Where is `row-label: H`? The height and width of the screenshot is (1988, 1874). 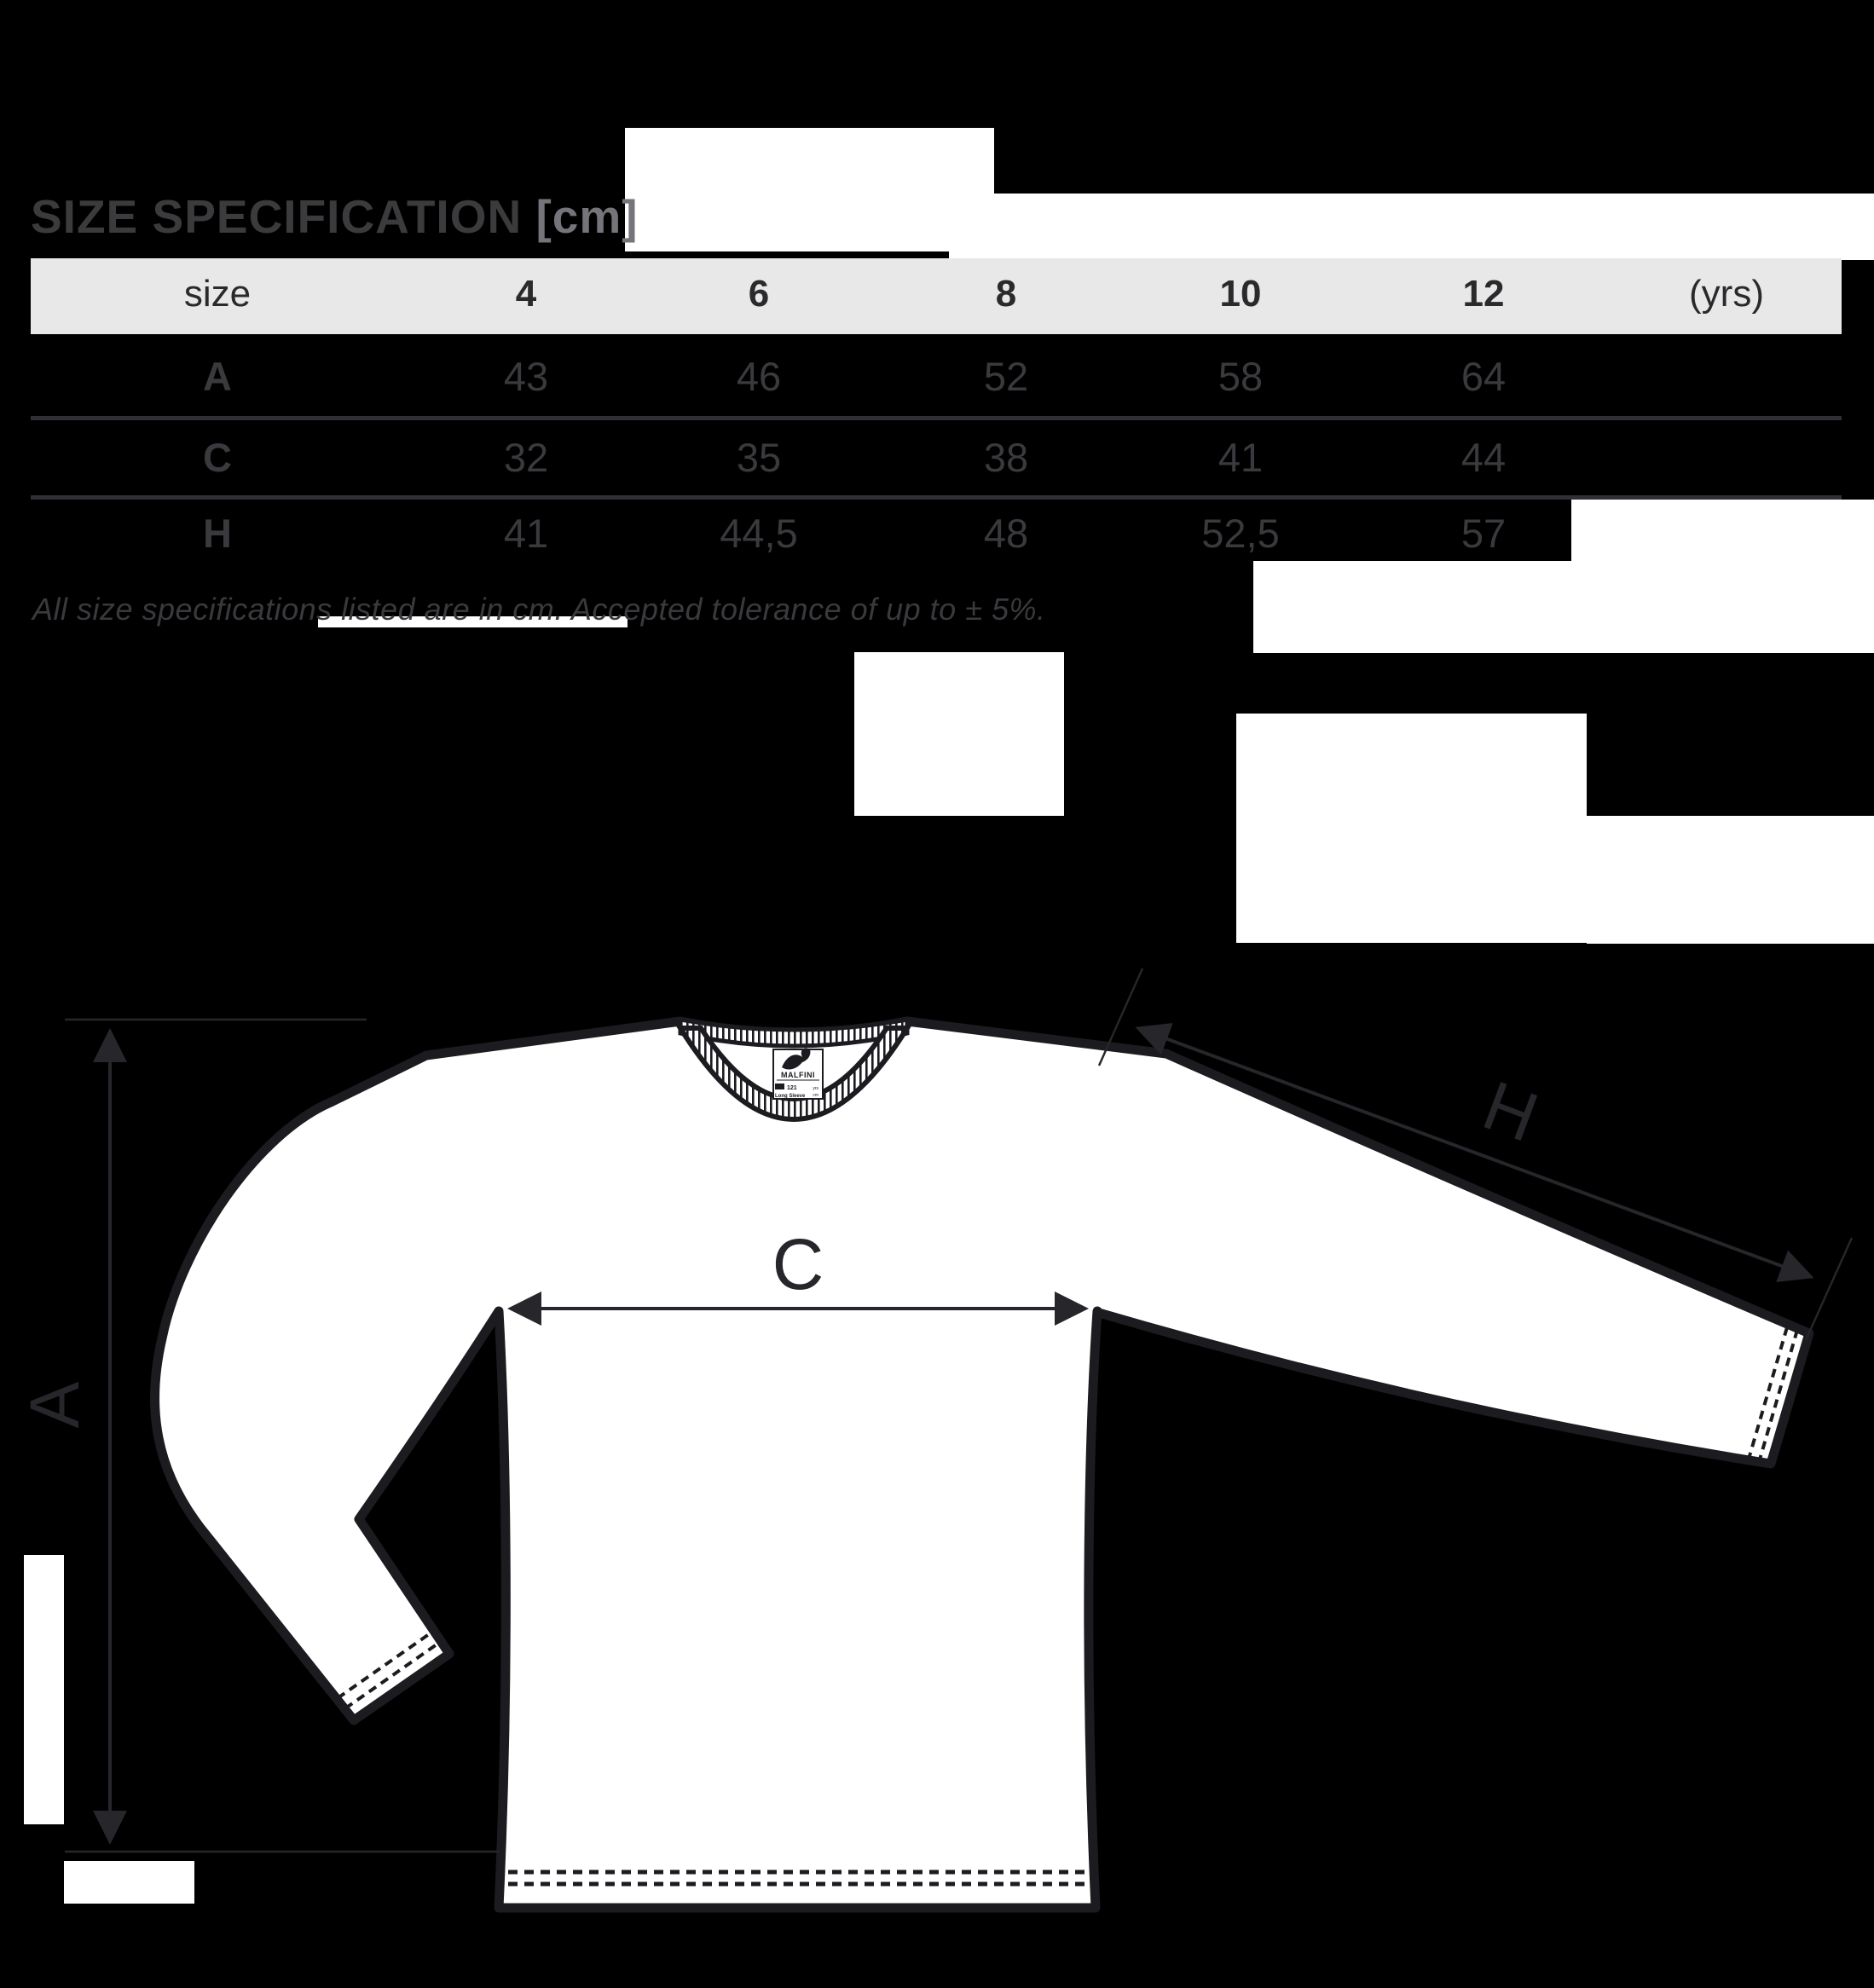 row-label: H is located at coordinates (217, 533).